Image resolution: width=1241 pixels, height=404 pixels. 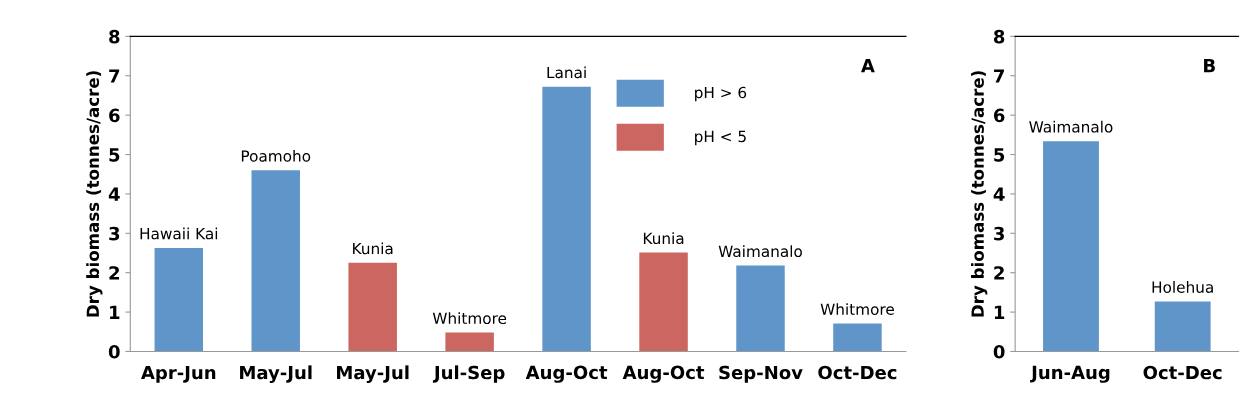 What do you see at coordinates (468, 374) in the screenshot?
I see `x-tick-label: Jul-Sep` at bounding box center [468, 374].